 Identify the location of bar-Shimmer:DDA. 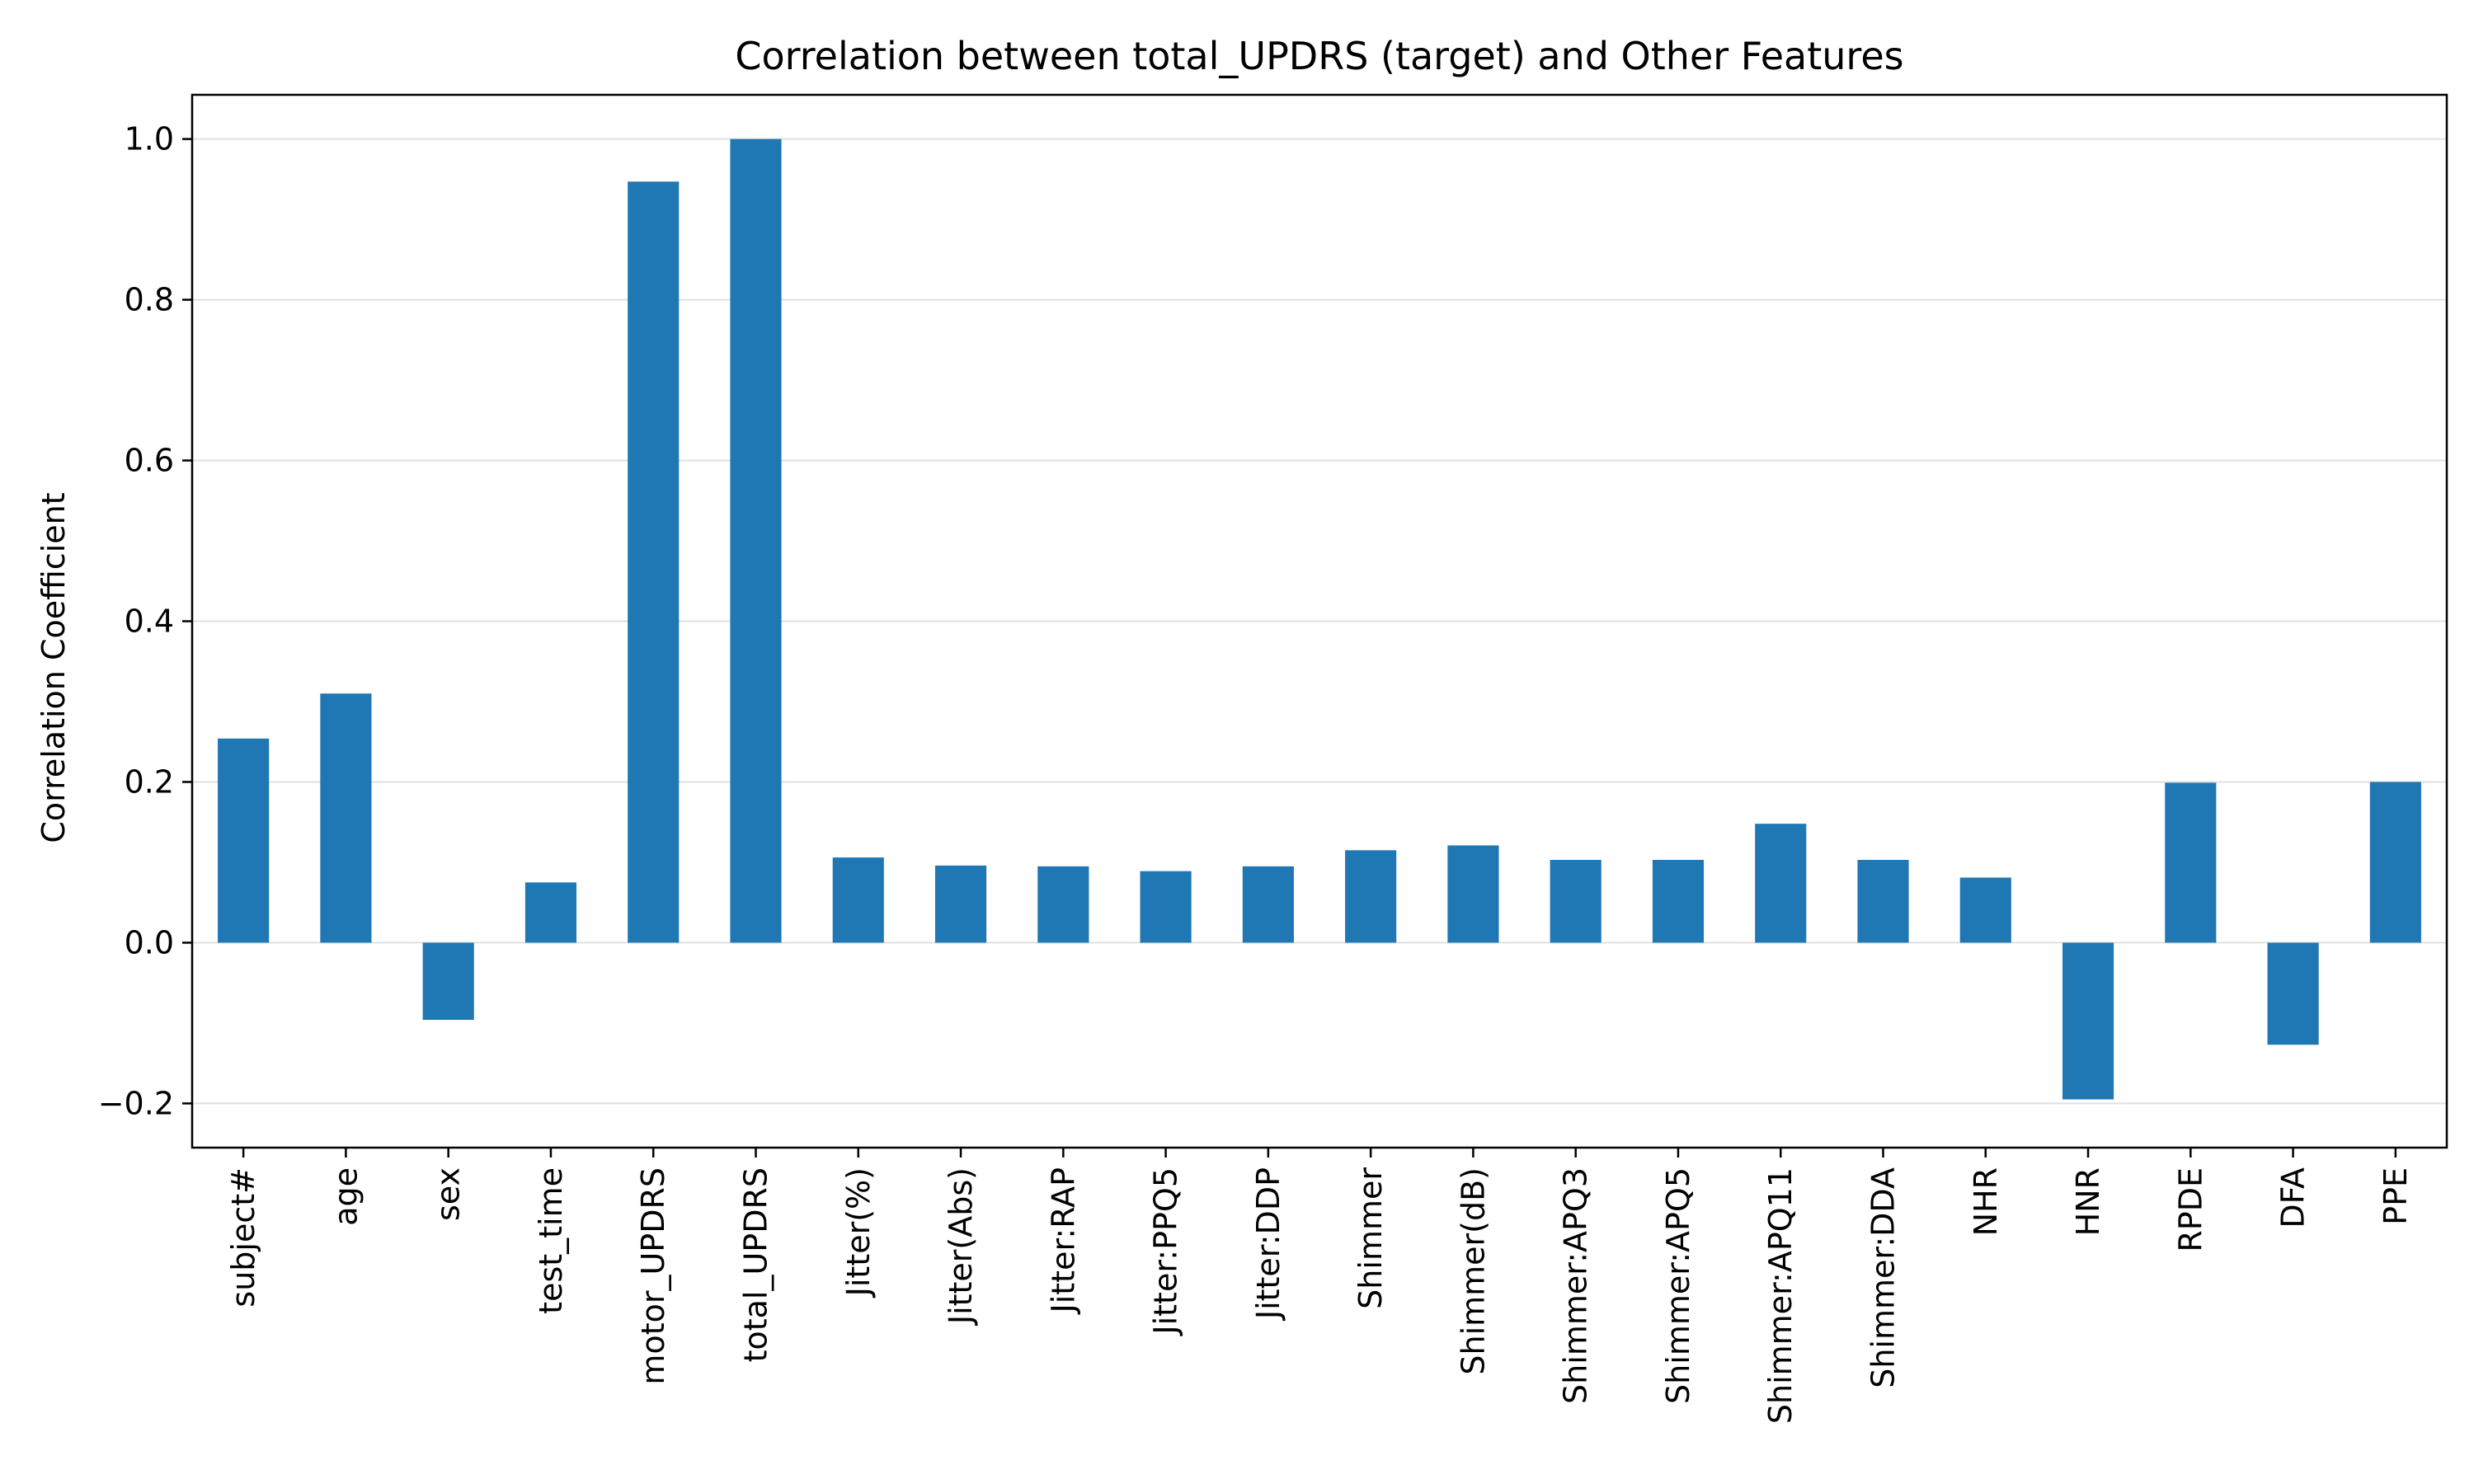
(1883, 901).